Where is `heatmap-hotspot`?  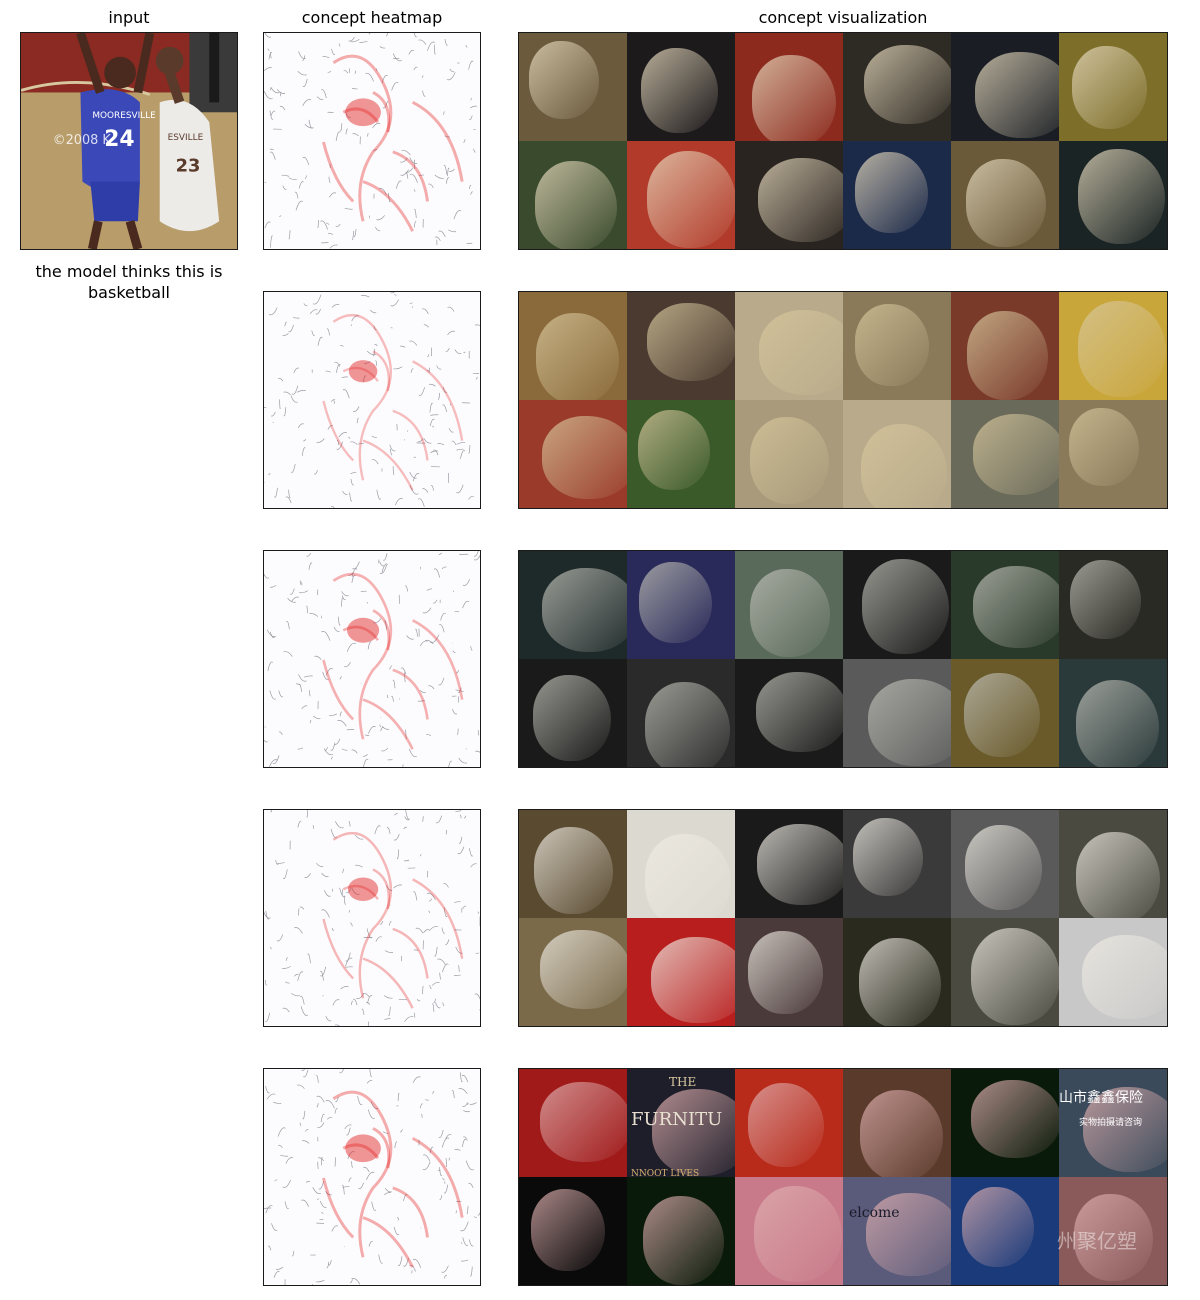
heatmap-hotspot is located at coordinates (363, 371).